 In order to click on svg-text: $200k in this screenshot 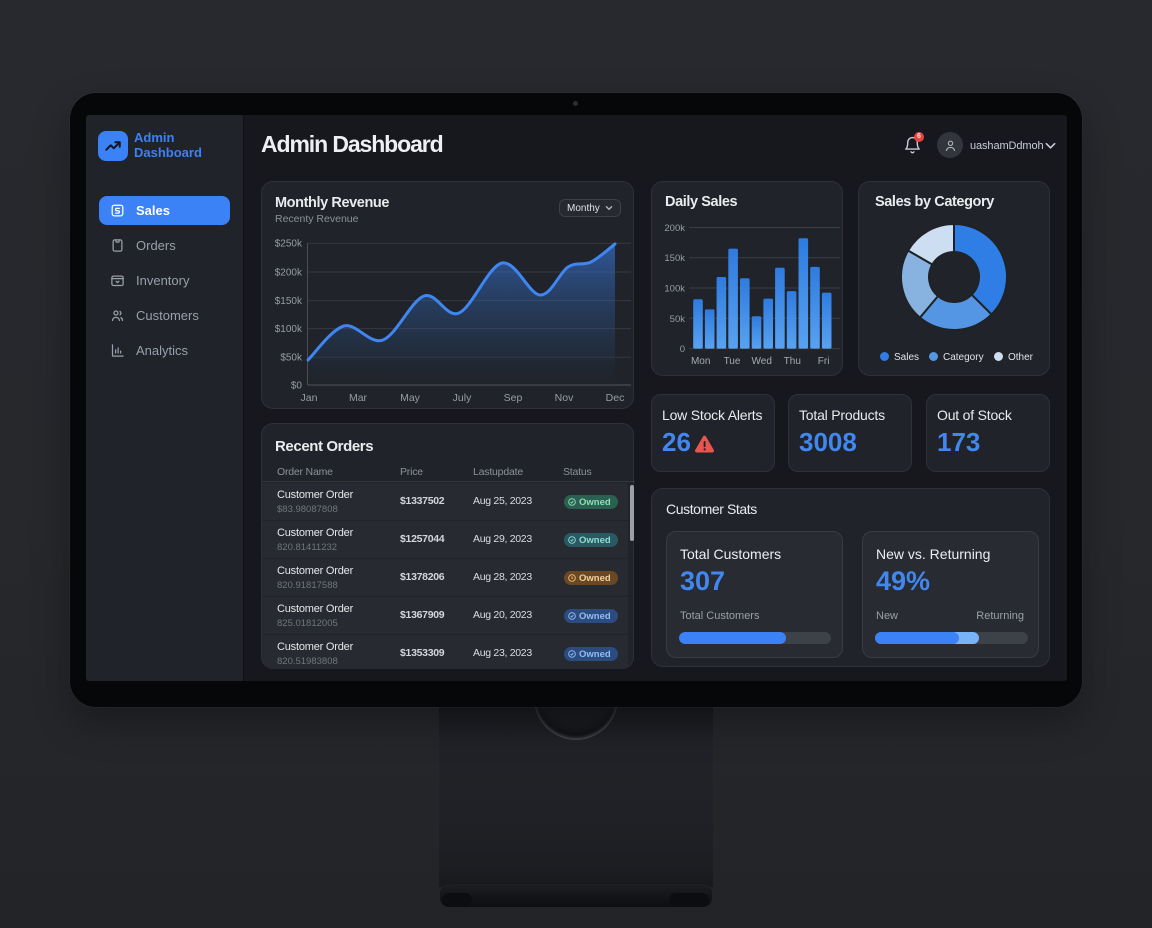, I will do `click(289, 273)`.